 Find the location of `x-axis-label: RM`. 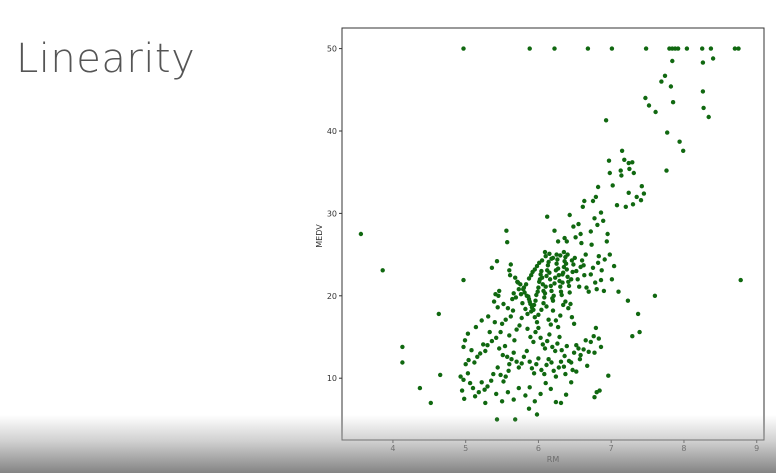

x-axis-label: RM is located at coordinates (553, 459).